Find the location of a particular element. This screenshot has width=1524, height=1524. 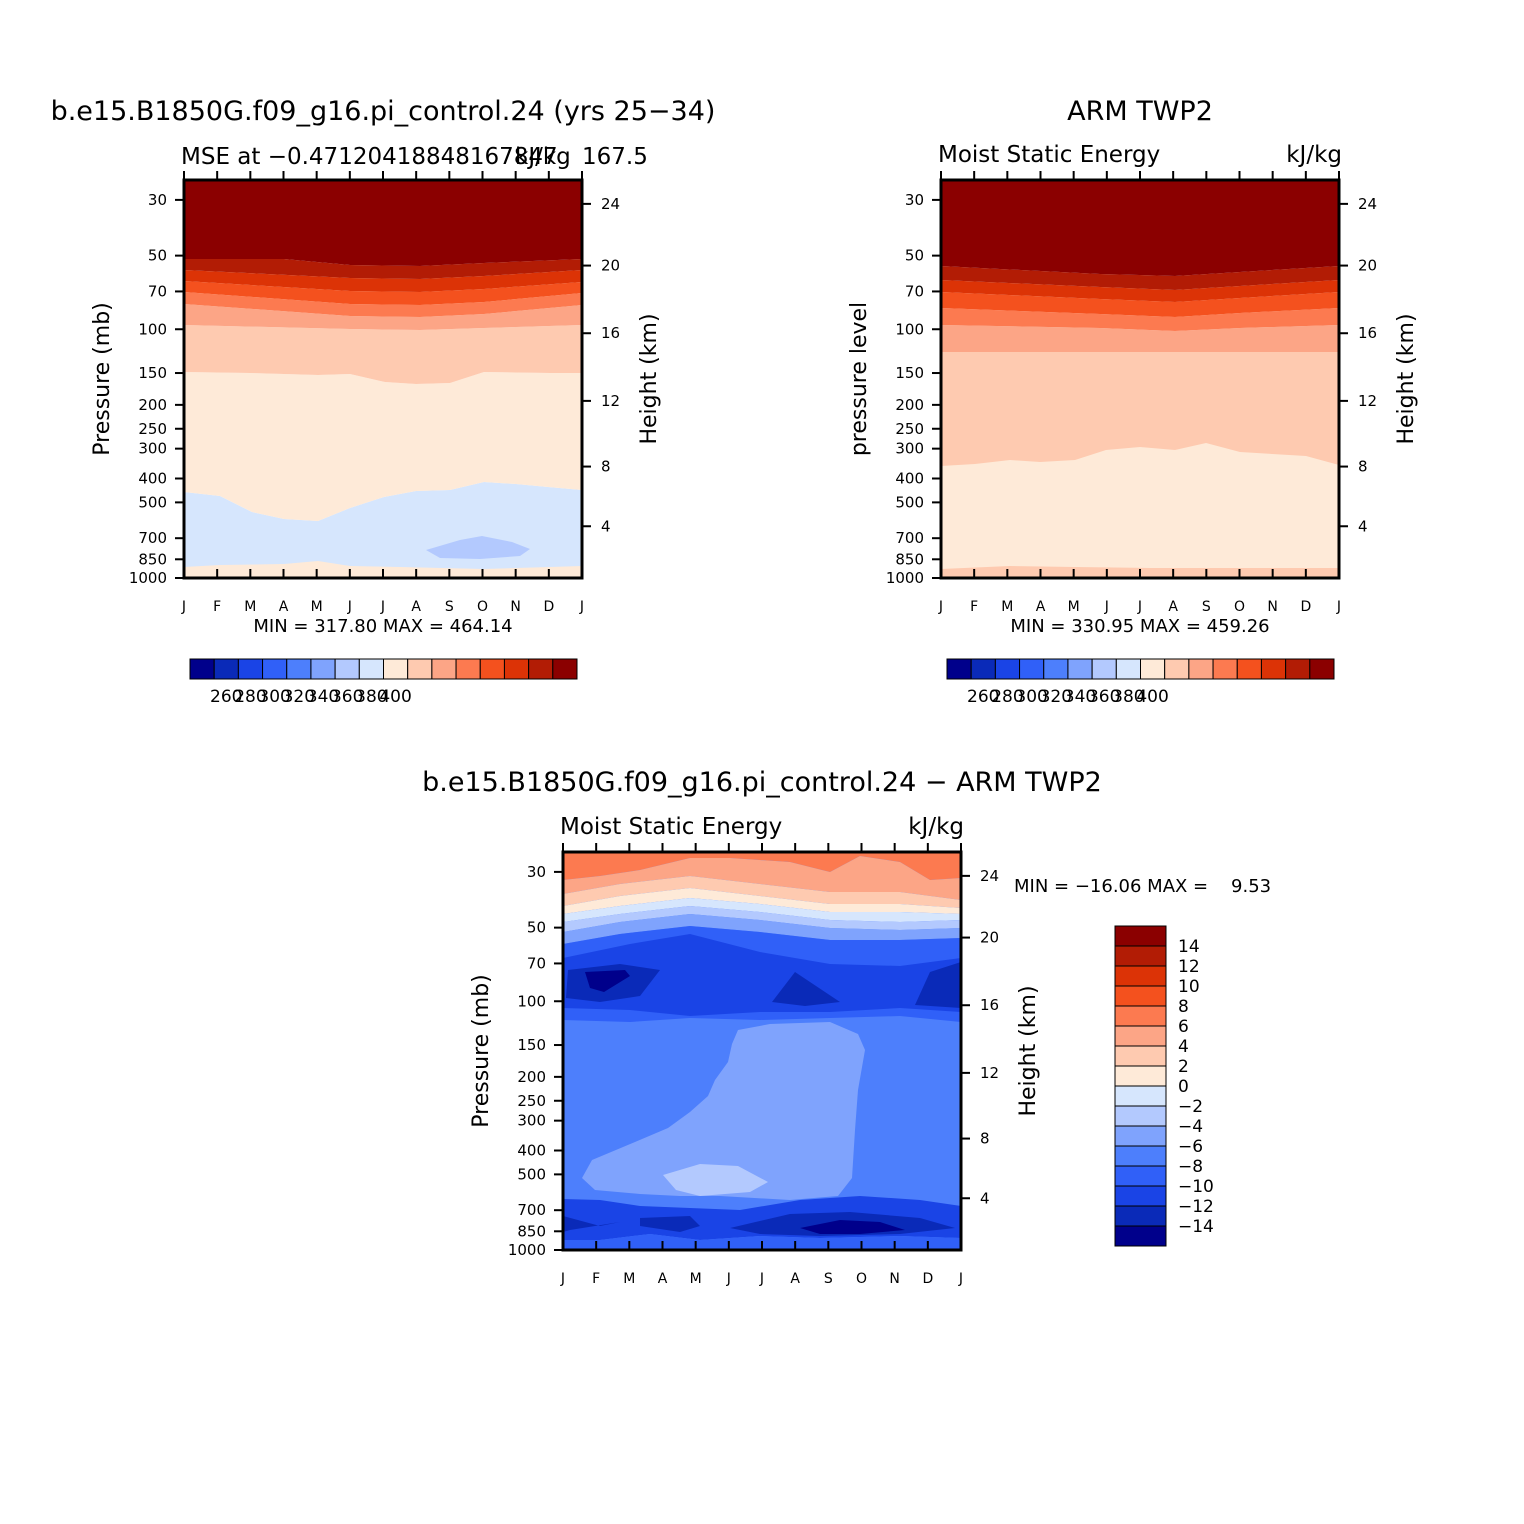

region-minus14-minus12-b is located at coordinates (806, 989).